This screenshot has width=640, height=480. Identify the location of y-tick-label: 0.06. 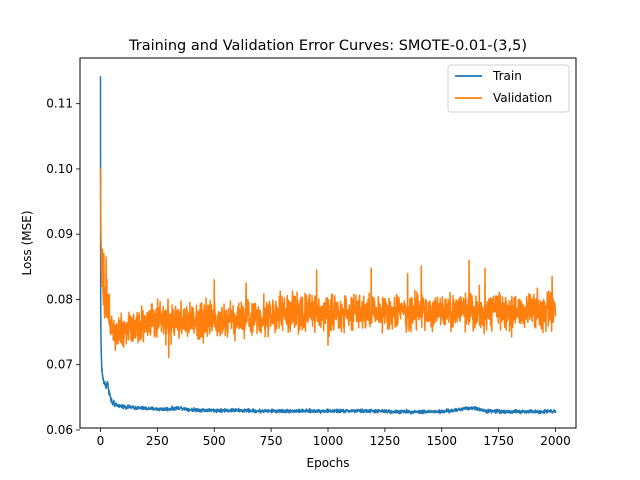
(59, 430).